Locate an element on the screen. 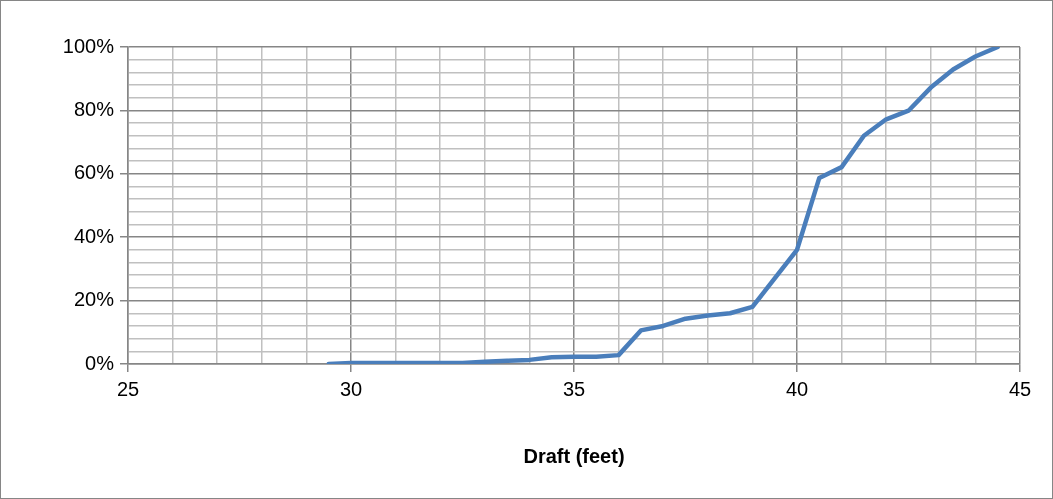 This screenshot has height=499, width=1053. y-tick-label: 80% is located at coordinates (94, 108).